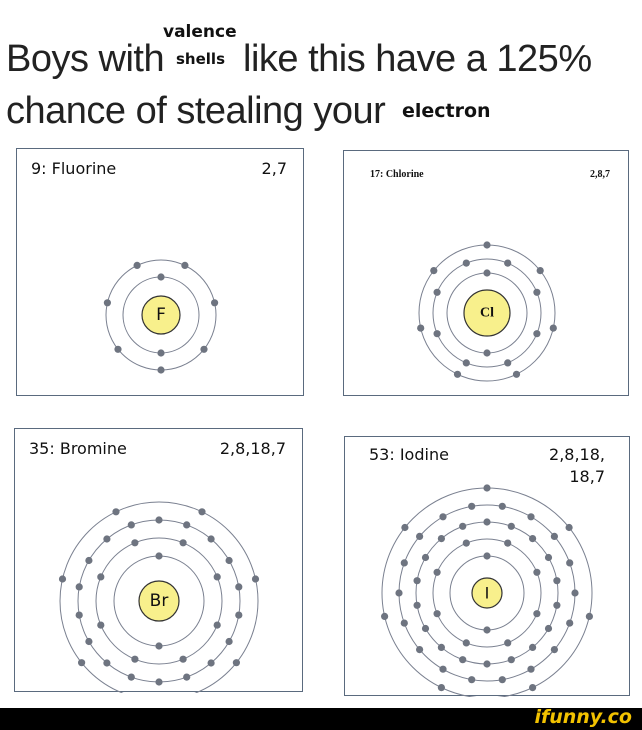 The image size is (642, 730). I want to click on footer-bar: ifunny.co, so click(321, 718).